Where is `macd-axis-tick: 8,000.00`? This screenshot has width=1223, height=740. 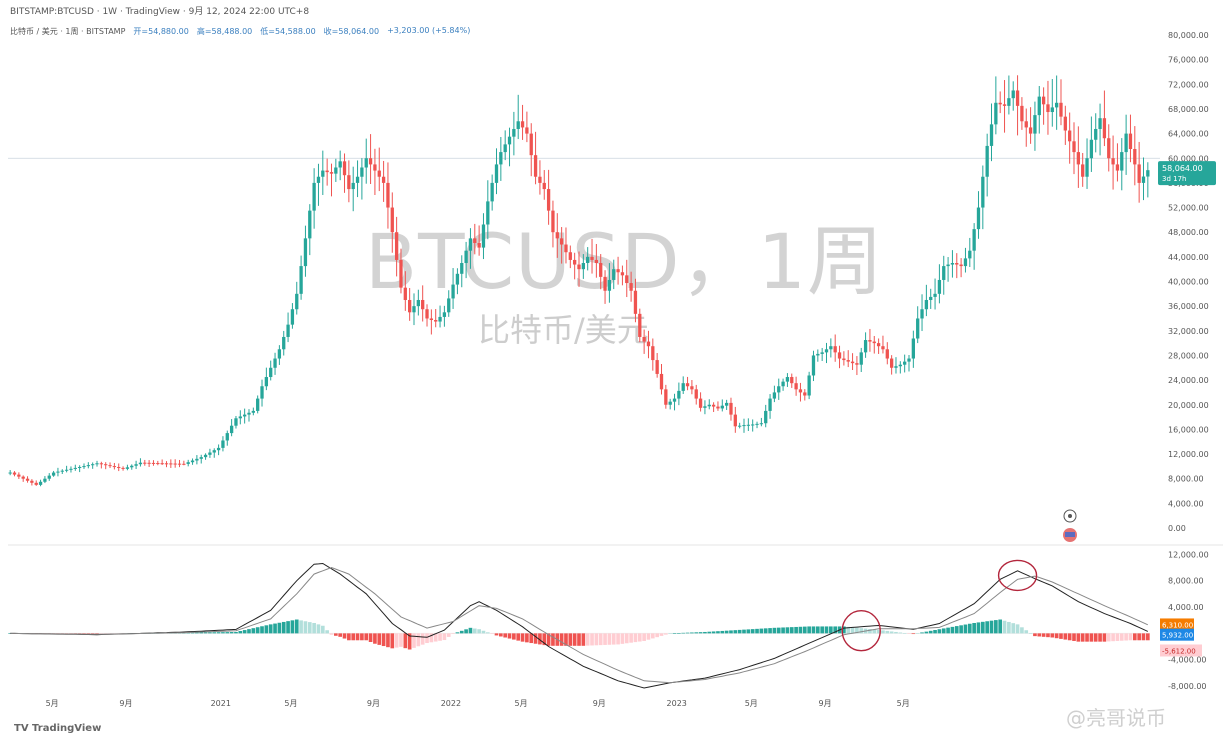
macd-axis-tick: 8,000.00 is located at coordinates (1186, 581).